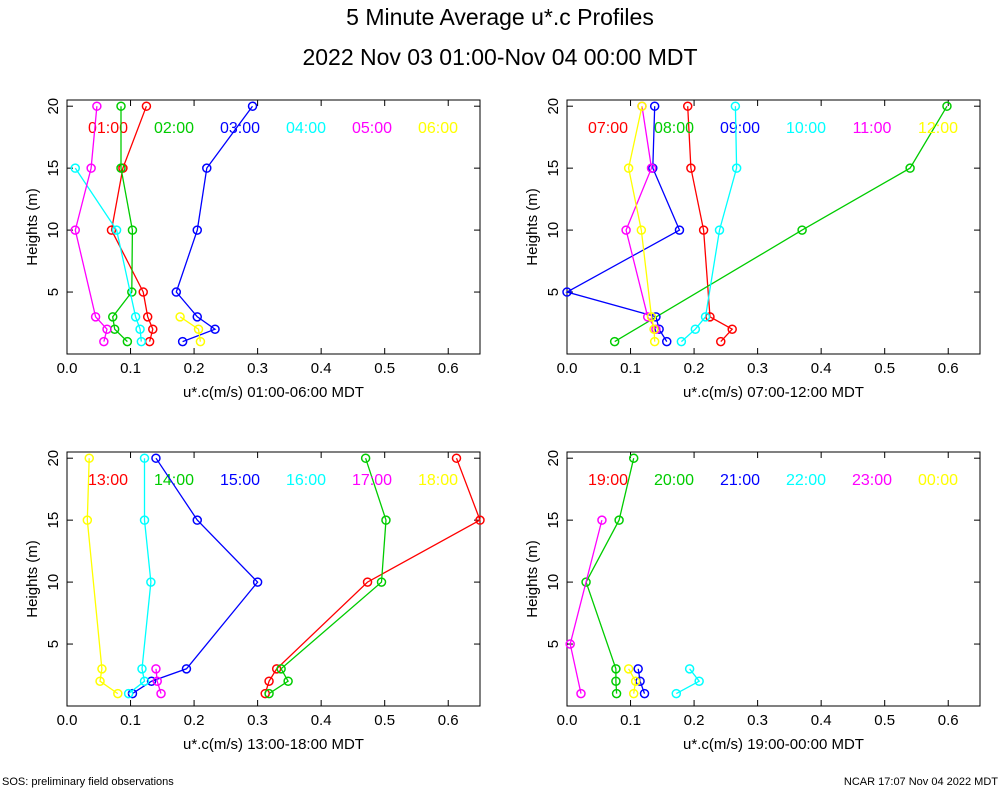 The height and width of the screenshot is (800, 1000). What do you see at coordinates (257, 720) in the screenshot?
I see `x-tick-label: 0.3` at bounding box center [257, 720].